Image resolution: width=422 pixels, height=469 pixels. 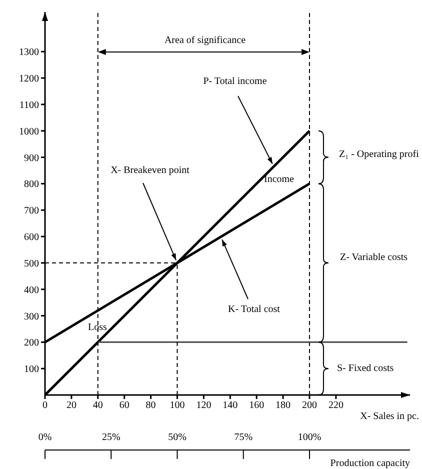 I want to click on annotation: K- Total cost, so click(x=254, y=309).